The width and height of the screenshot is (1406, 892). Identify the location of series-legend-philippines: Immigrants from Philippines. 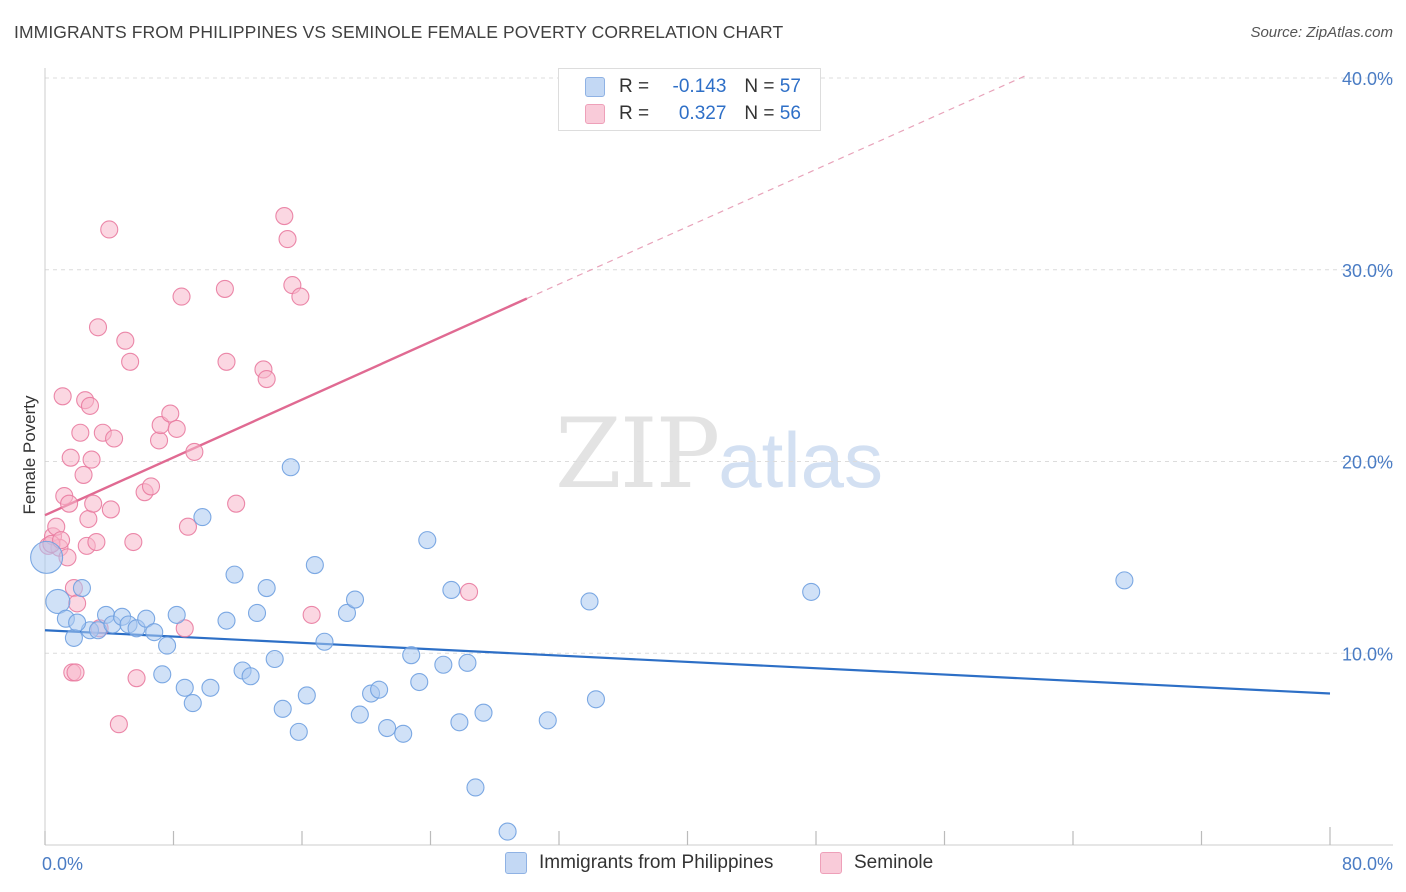
(639, 863).